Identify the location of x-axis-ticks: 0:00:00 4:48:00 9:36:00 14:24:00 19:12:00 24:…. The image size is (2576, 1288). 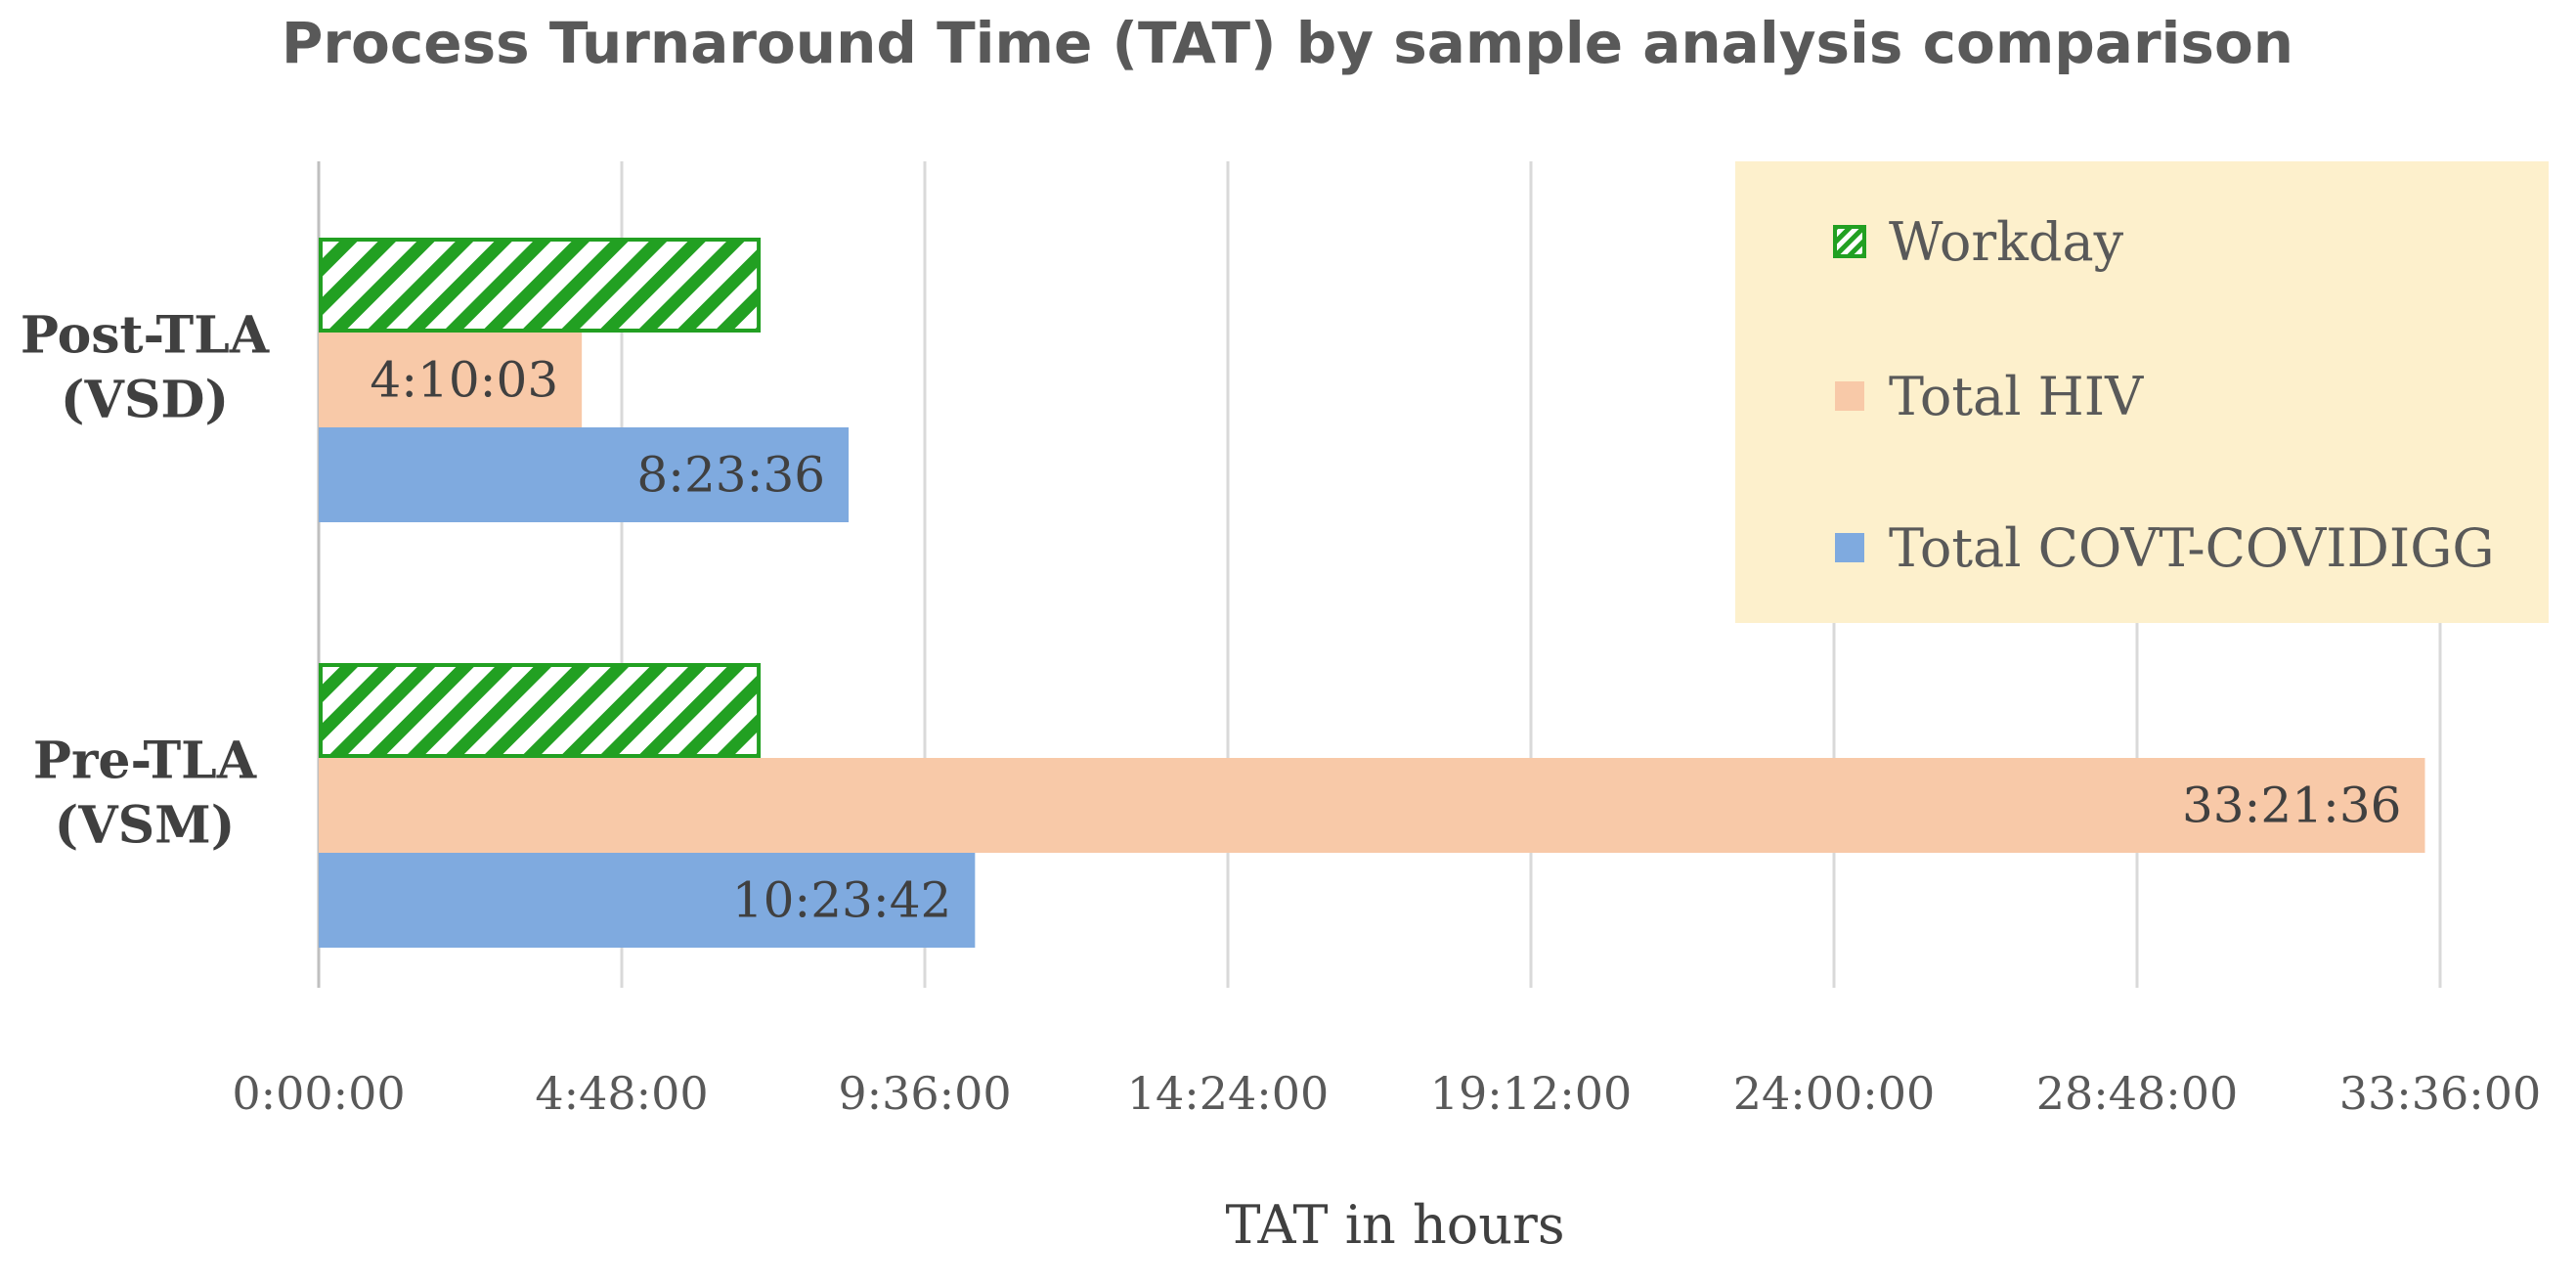
(1386, 1093).